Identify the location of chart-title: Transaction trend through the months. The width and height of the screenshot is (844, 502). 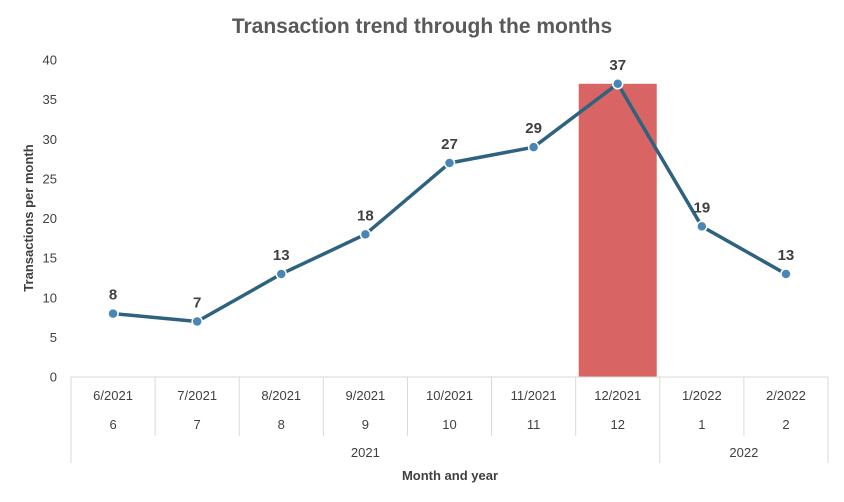
(422, 26).